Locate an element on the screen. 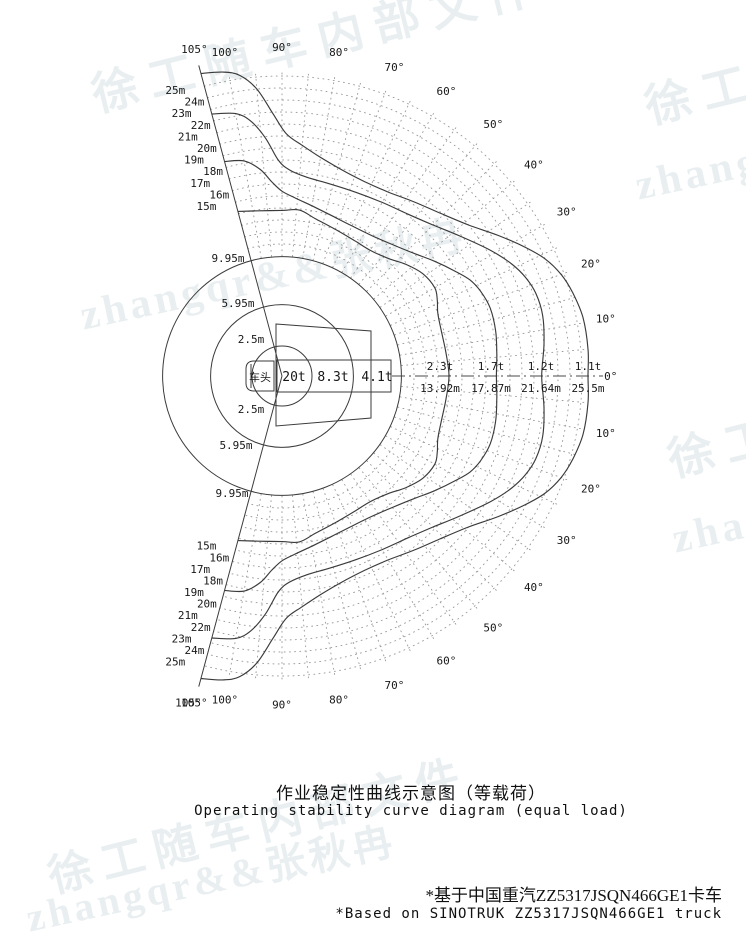  axis-load-label: 1.7t is located at coordinates (491, 366).